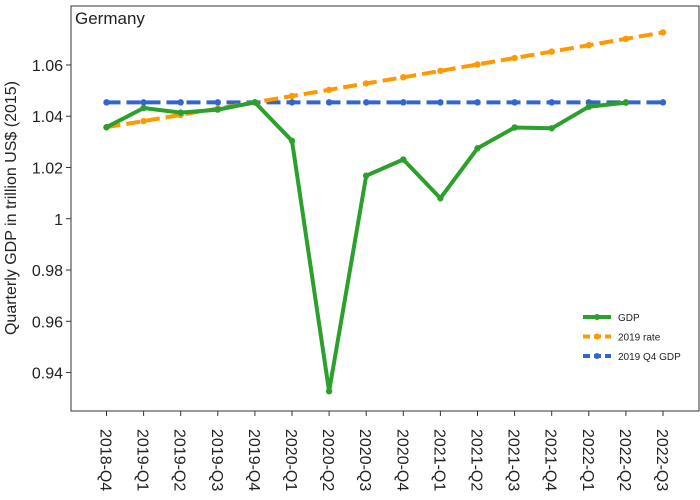 The image size is (700, 500). Describe the element at coordinates (649, 357) in the screenshot. I see `legend-label: 2019 Q4 GDP` at that location.